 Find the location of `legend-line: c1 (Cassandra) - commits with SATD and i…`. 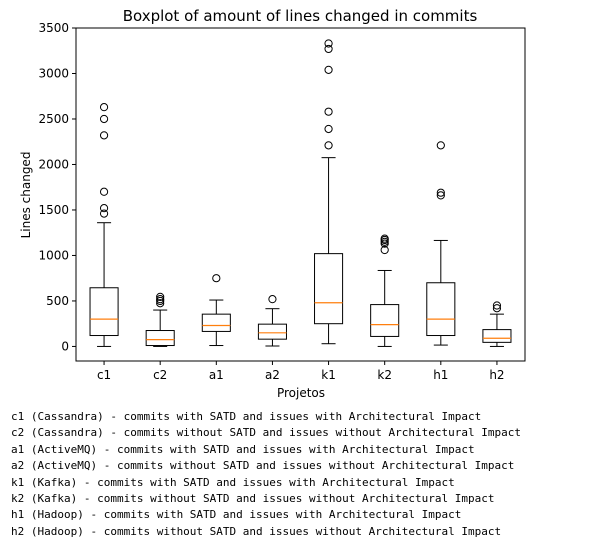

legend-line: c1 (Cassandra) - commits with SATD and i… is located at coordinates (246, 416).